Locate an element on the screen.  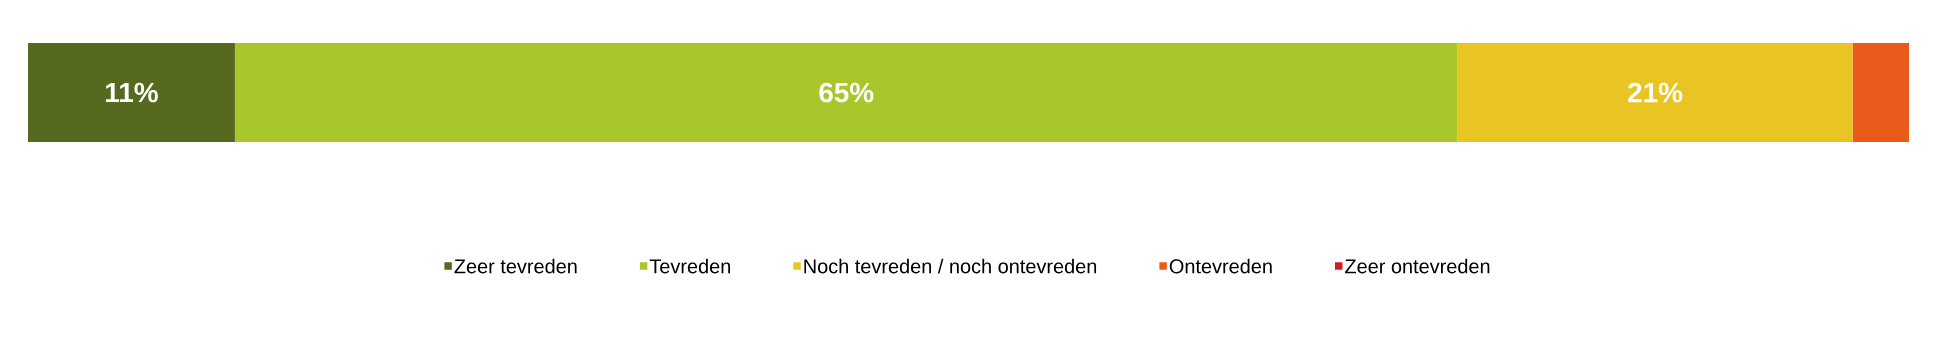
legend-label: Tevreden is located at coordinates (690, 266).